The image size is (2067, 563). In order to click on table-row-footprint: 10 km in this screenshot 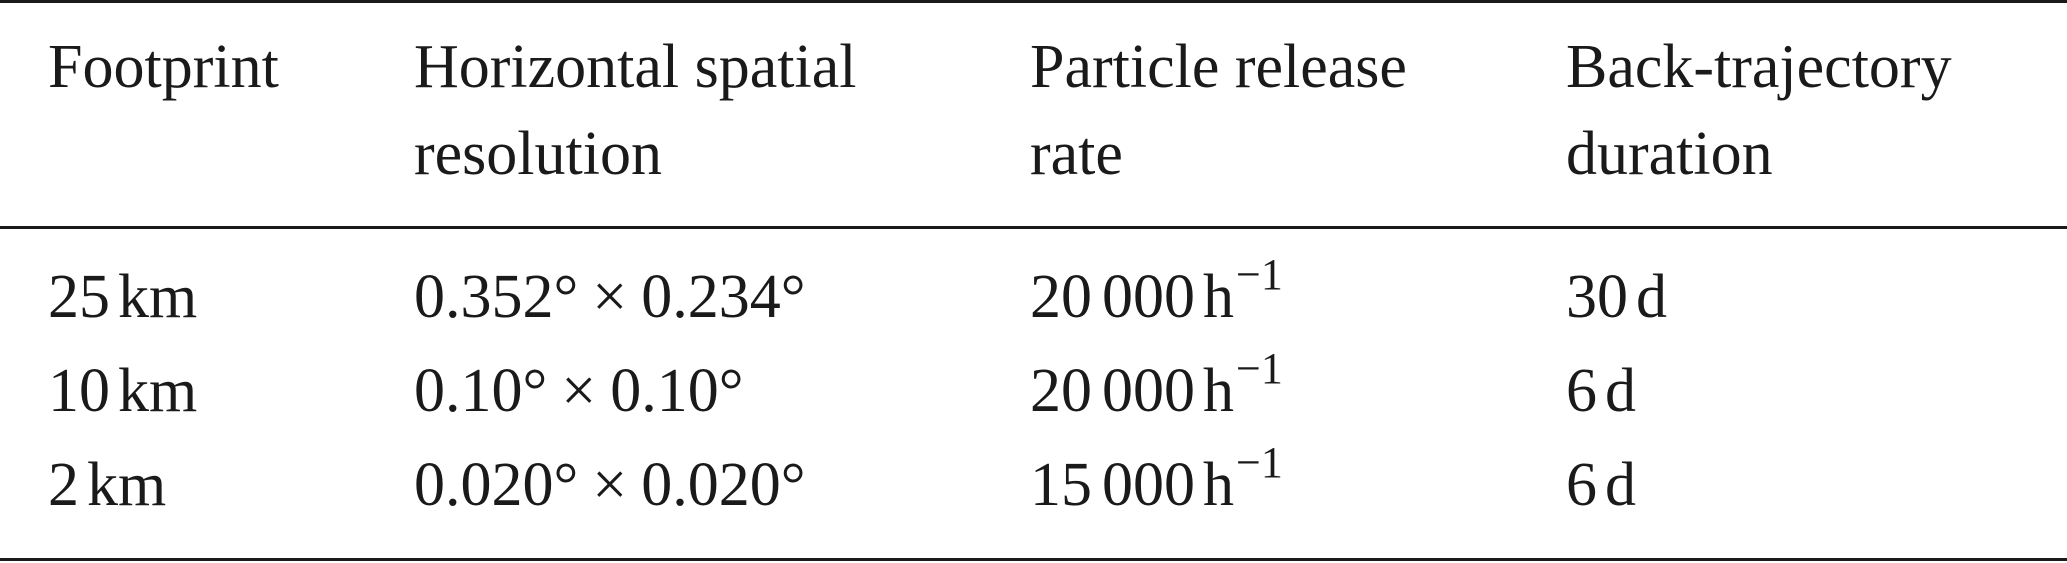, I will do `click(122, 391)`.